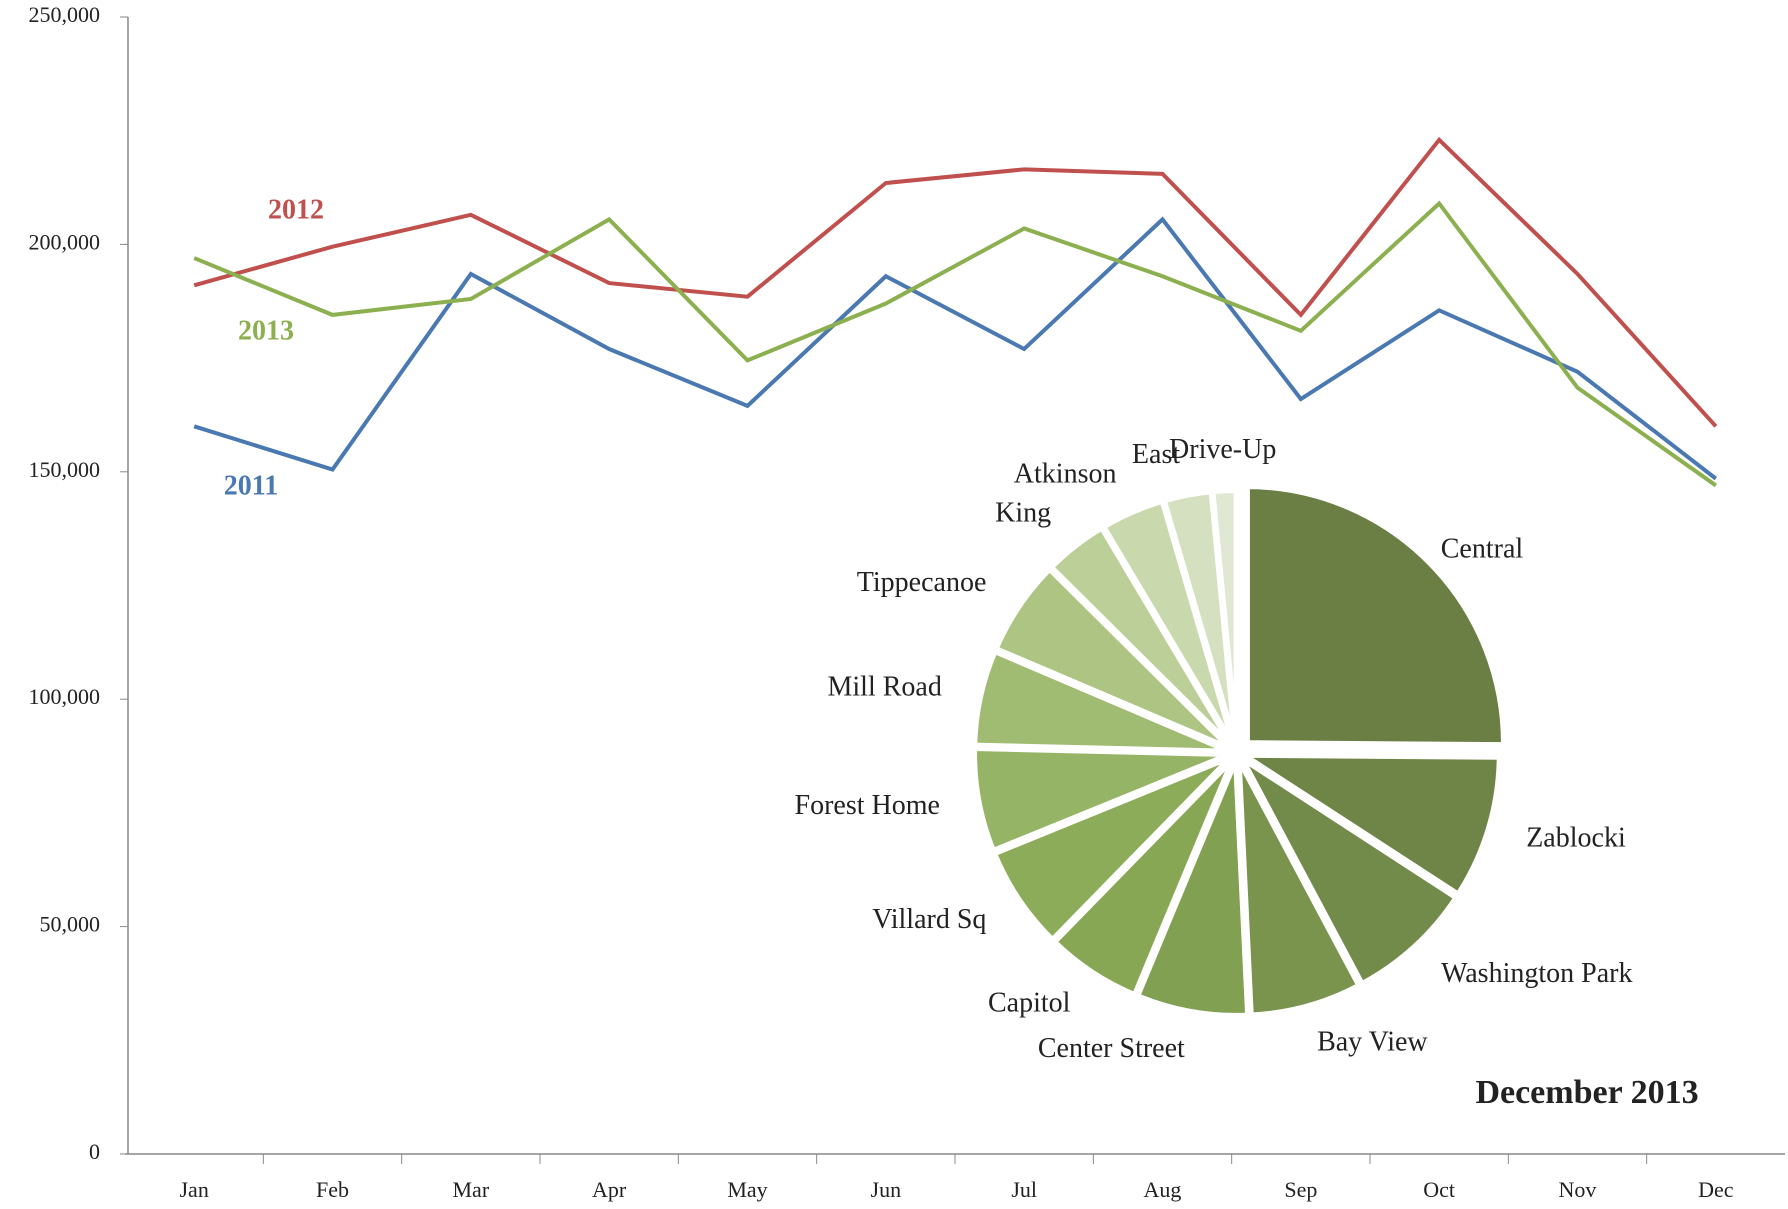 The width and height of the screenshot is (1788, 1209). I want to click on y-tick-label: 50,000, so click(70, 924).